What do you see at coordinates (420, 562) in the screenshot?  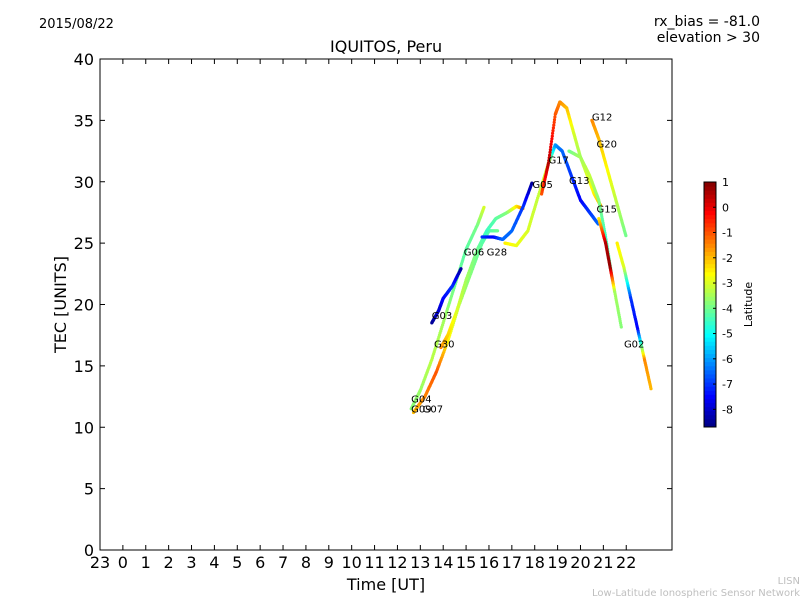 I see `x-tick-label: 13` at bounding box center [420, 562].